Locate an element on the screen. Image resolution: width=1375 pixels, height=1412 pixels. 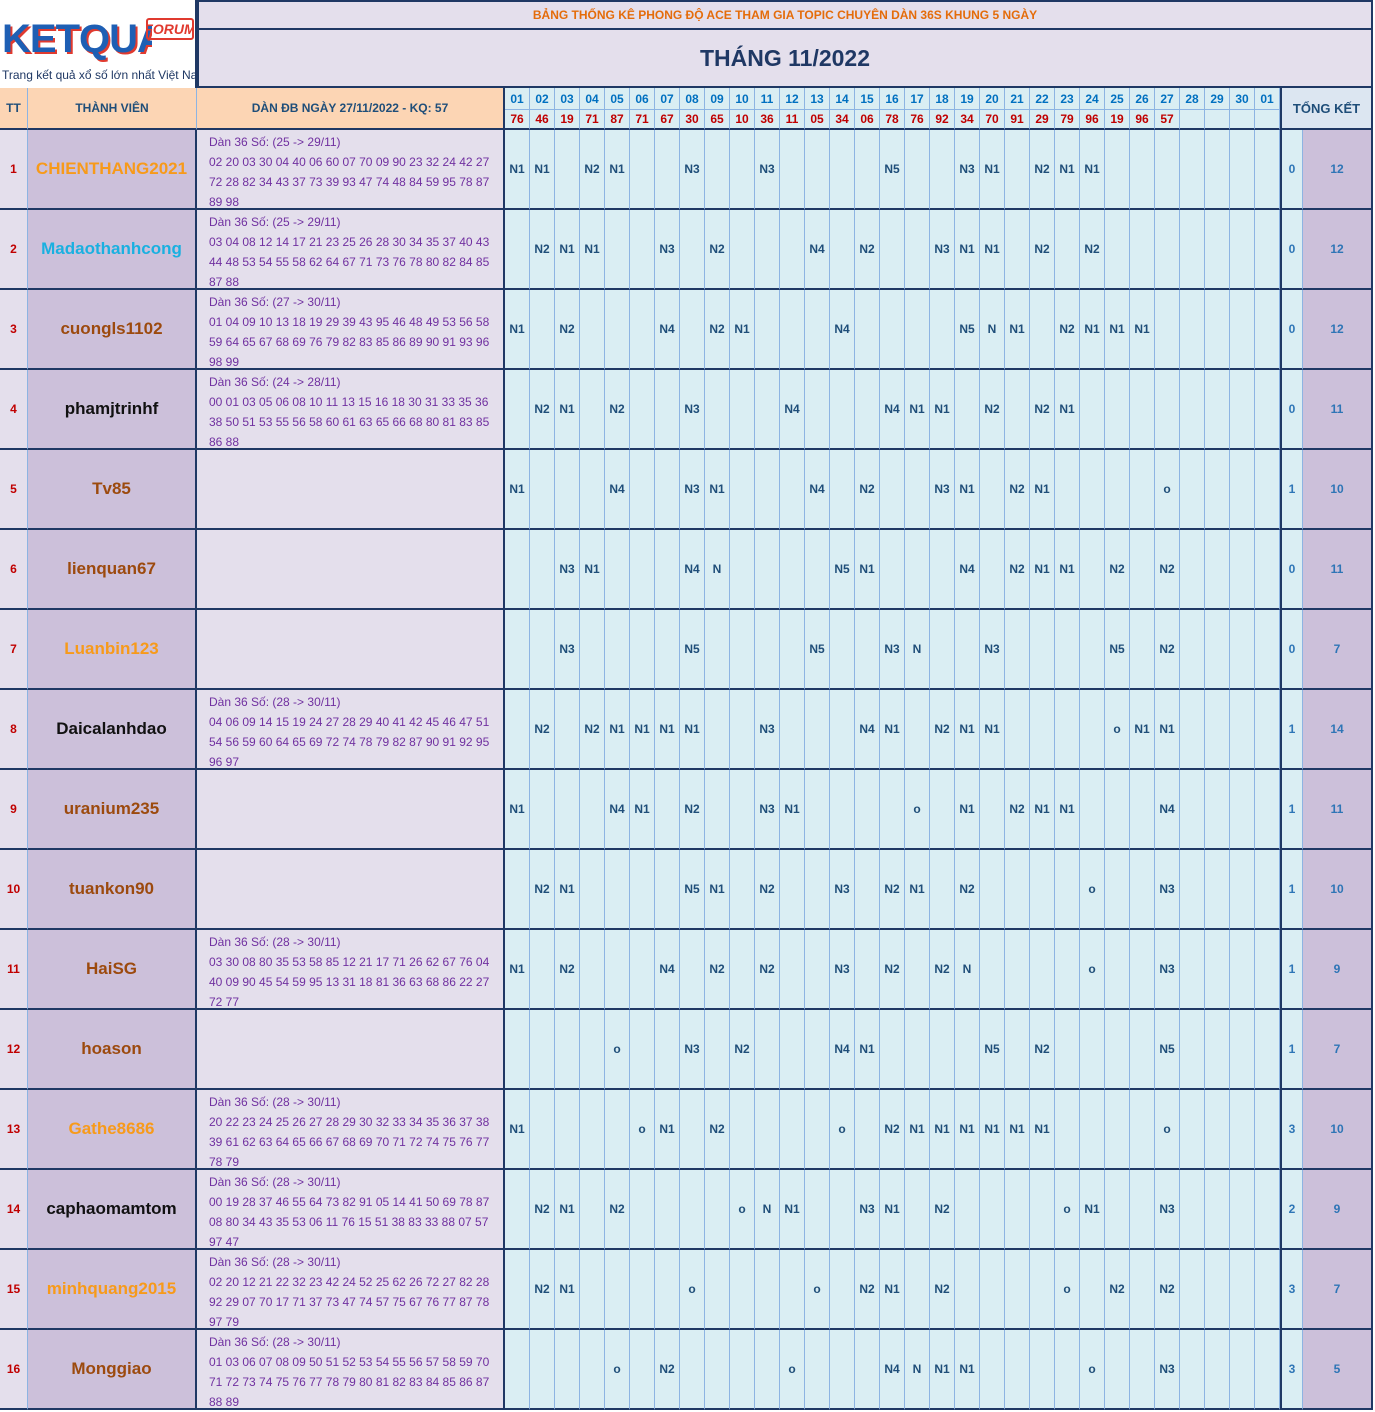
day-result: 19 is located at coordinates (1117, 120).